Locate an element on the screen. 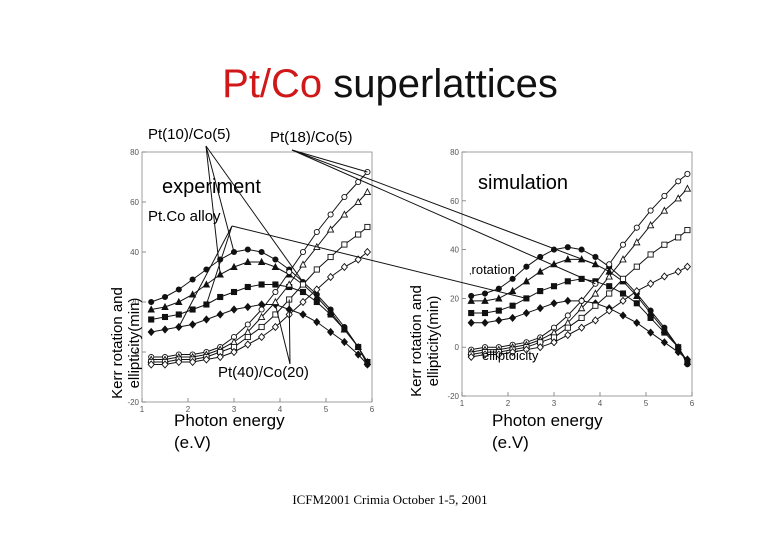 Image resolution: width=780 pixels, height=540 pixels. title-rest: superlattices is located at coordinates (440, 84).